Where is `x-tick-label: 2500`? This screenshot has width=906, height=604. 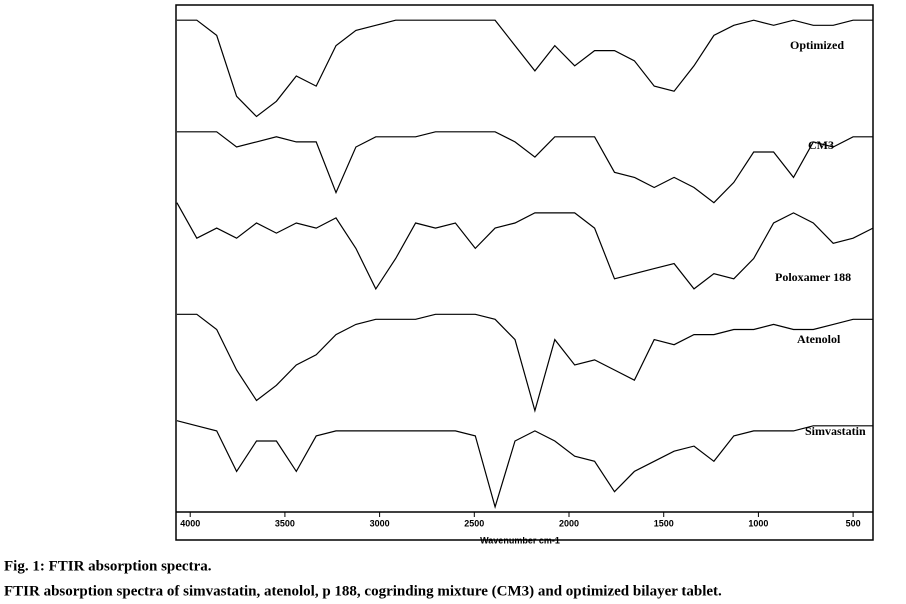
x-tick-label: 2500 is located at coordinates (474, 523).